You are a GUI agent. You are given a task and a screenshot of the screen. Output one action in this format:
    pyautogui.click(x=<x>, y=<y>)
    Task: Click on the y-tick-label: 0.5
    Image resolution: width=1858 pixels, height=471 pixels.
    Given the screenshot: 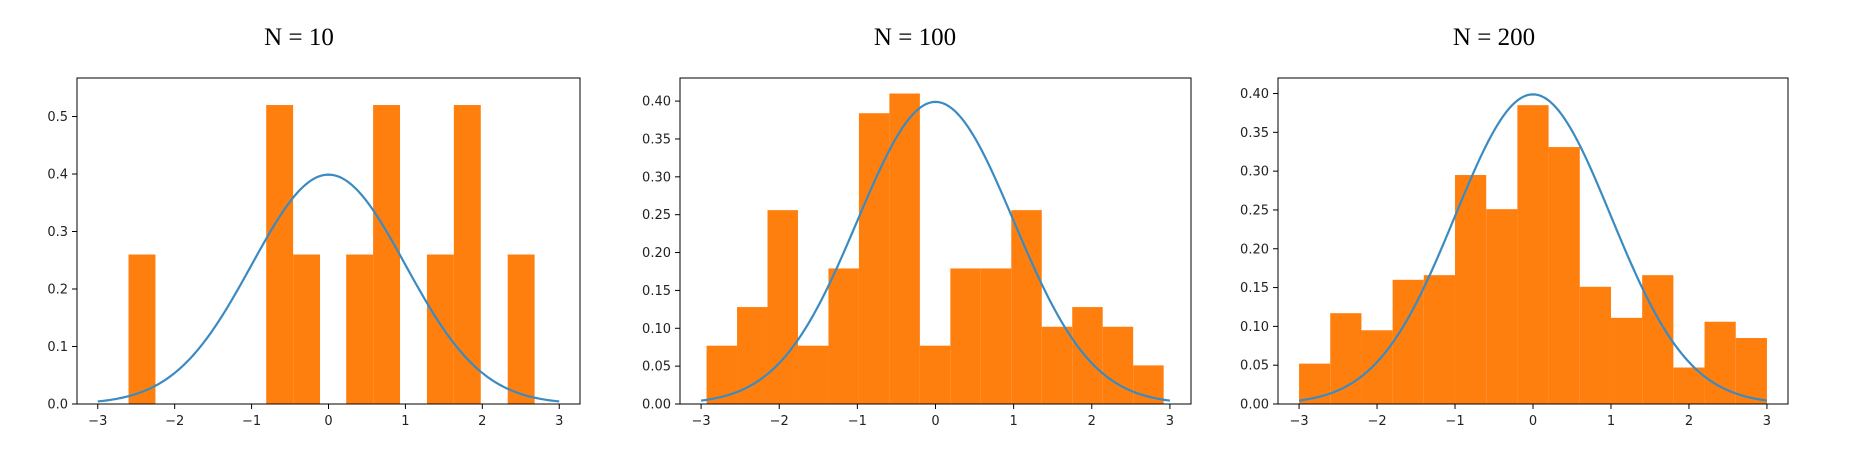 What is the action you would take?
    pyautogui.click(x=57, y=117)
    